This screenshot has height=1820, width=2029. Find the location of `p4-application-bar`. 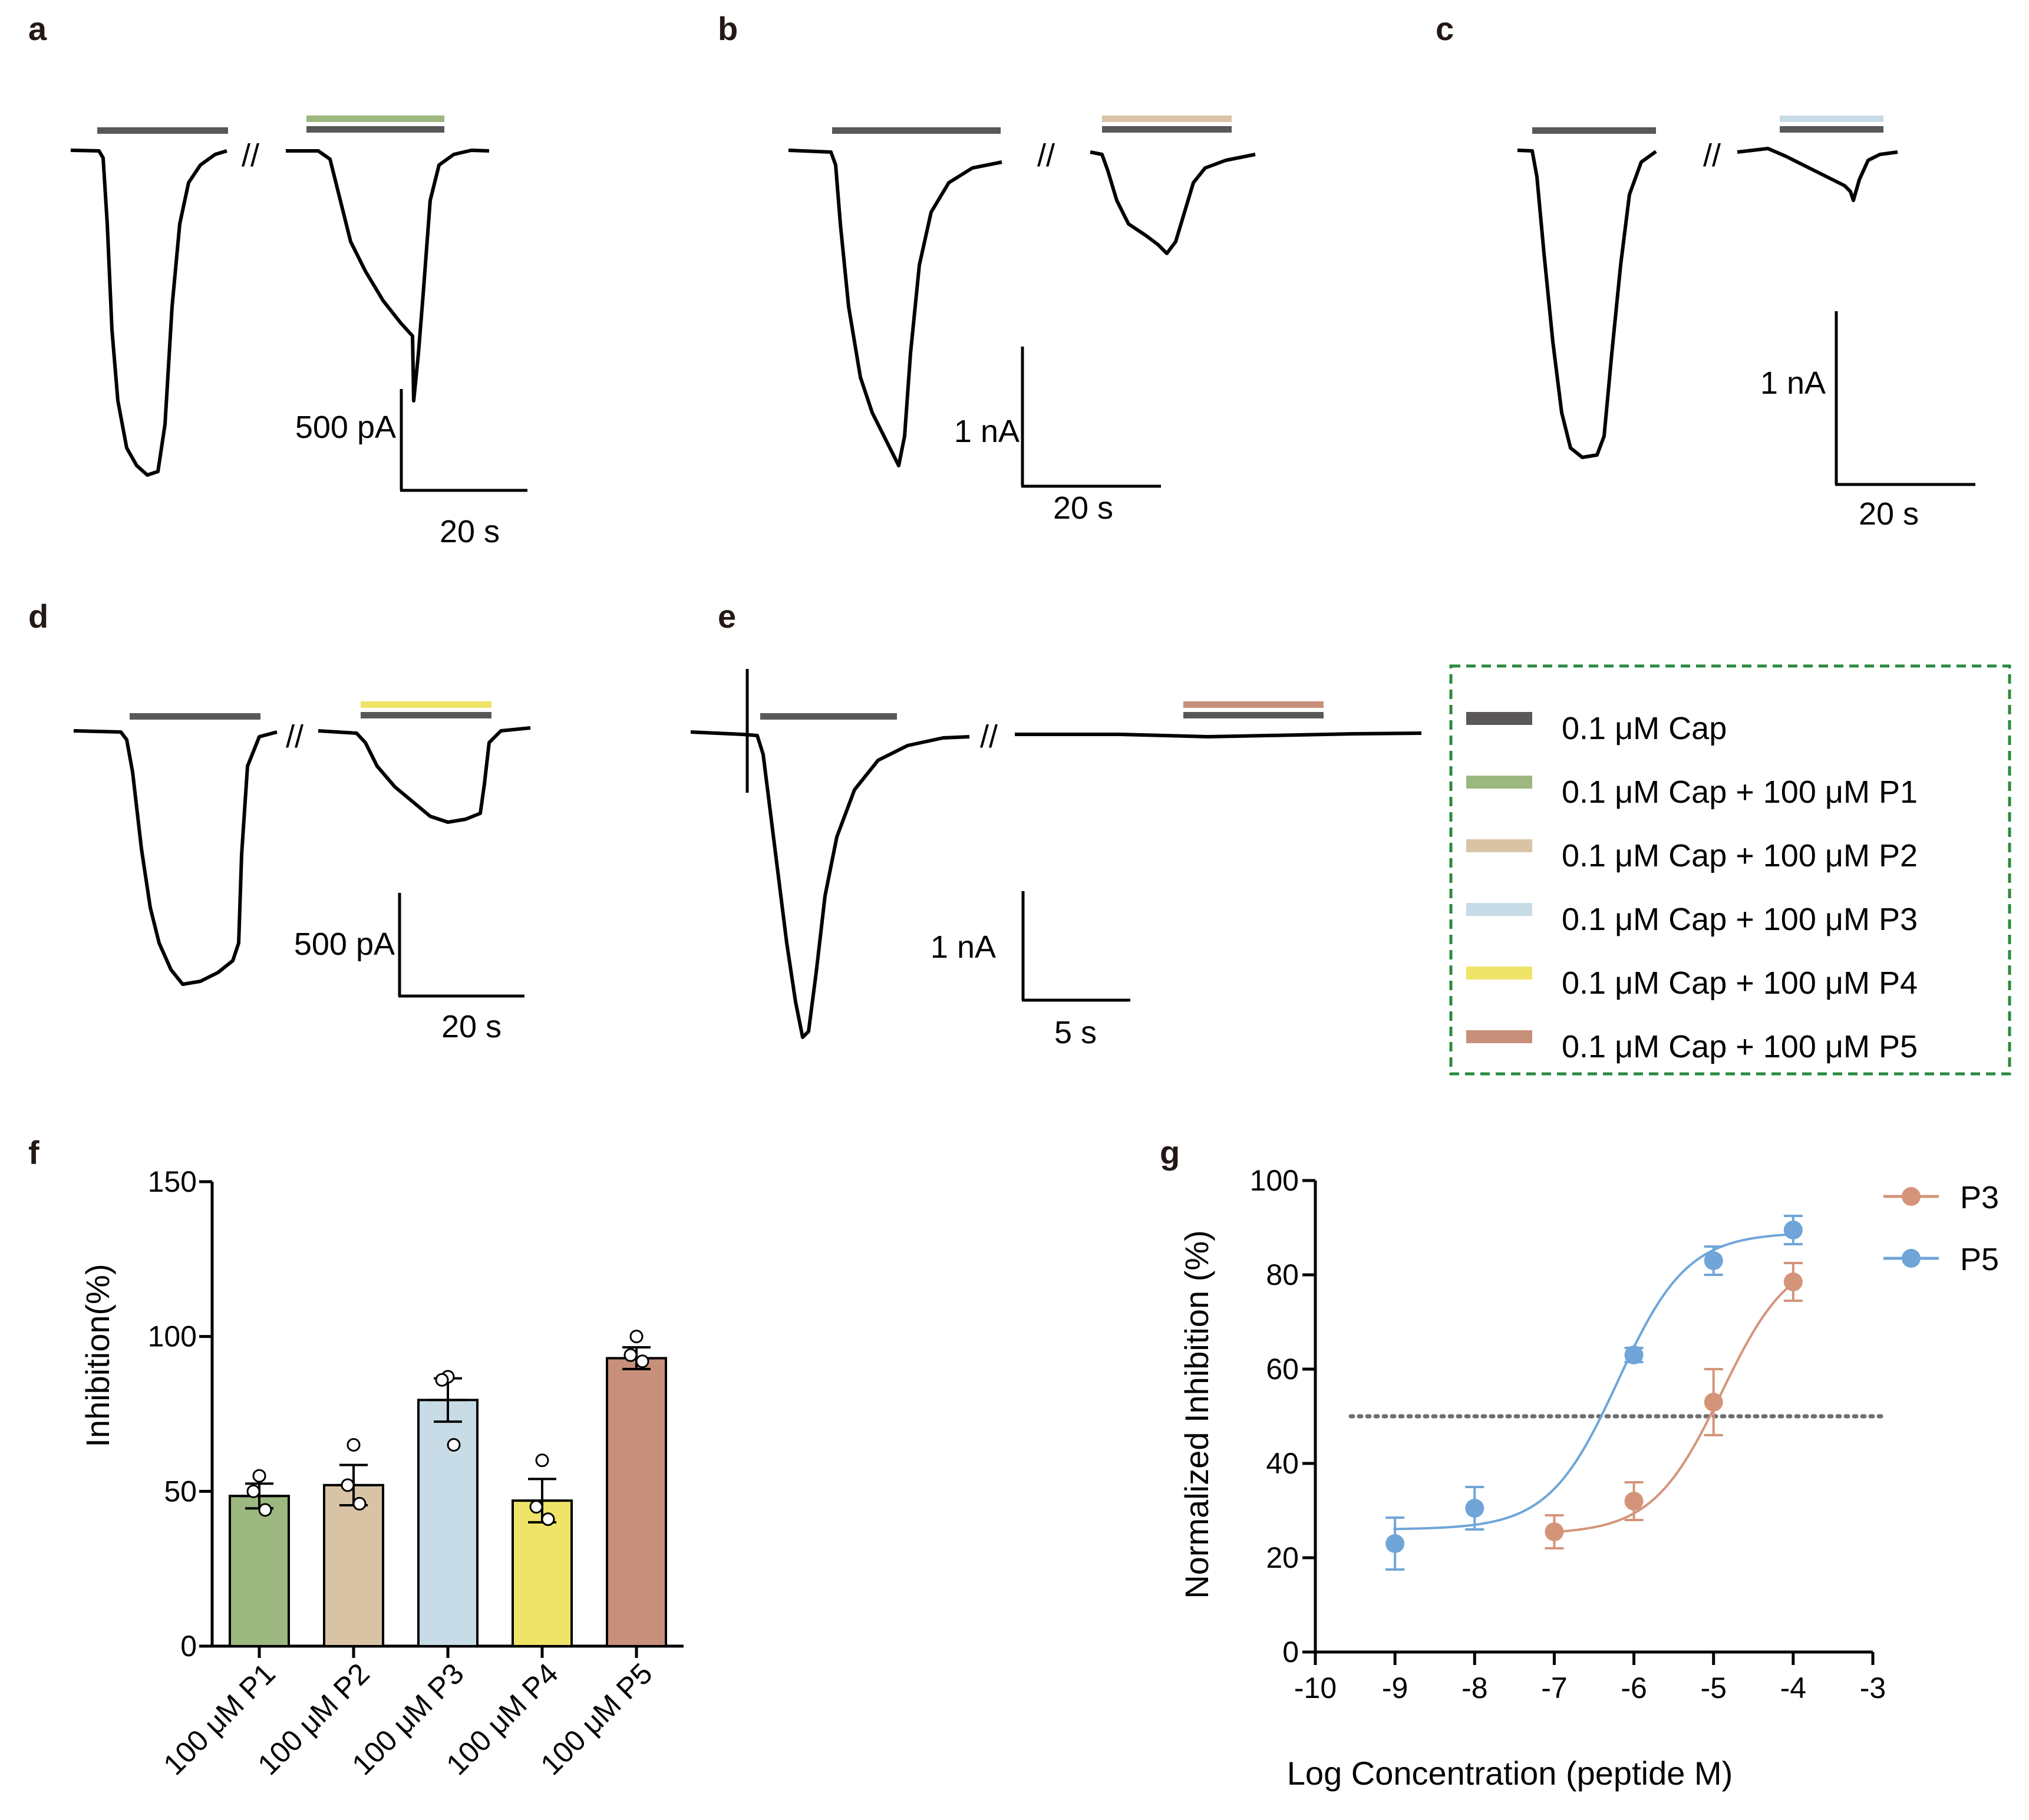

p4-application-bar is located at coordinates (426, 704).